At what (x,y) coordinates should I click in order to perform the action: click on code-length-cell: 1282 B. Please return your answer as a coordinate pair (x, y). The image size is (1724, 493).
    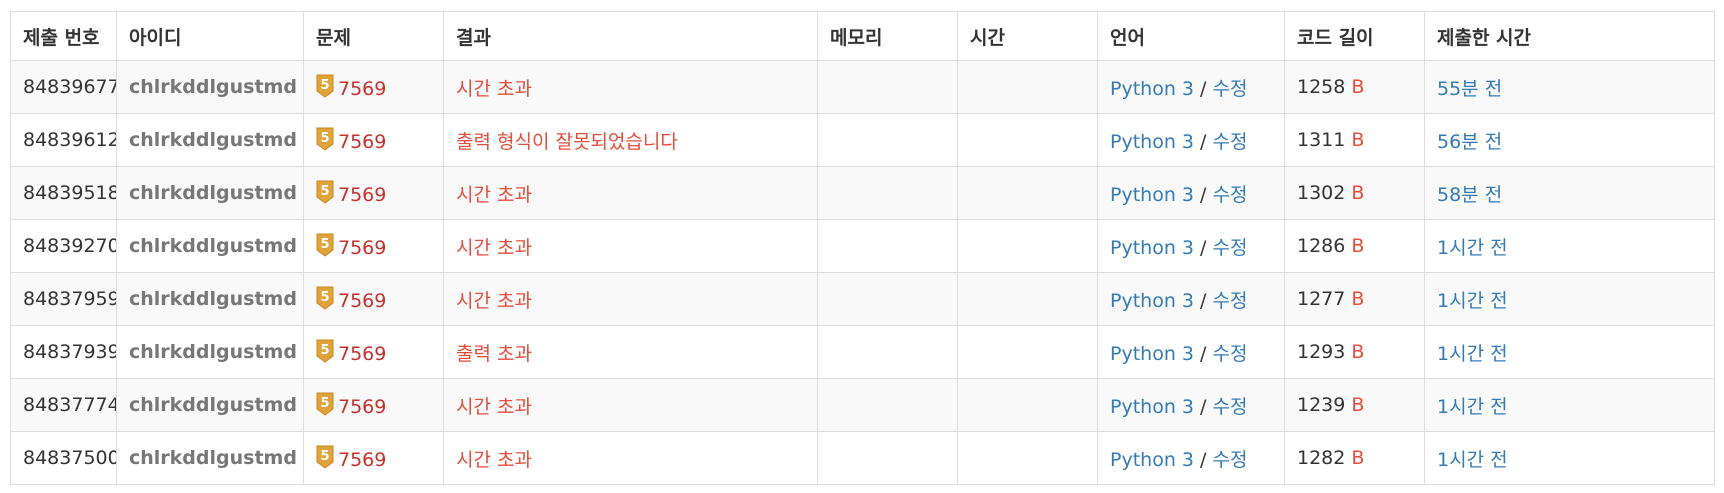
    Looking at the image, I should click on (1354, 458).